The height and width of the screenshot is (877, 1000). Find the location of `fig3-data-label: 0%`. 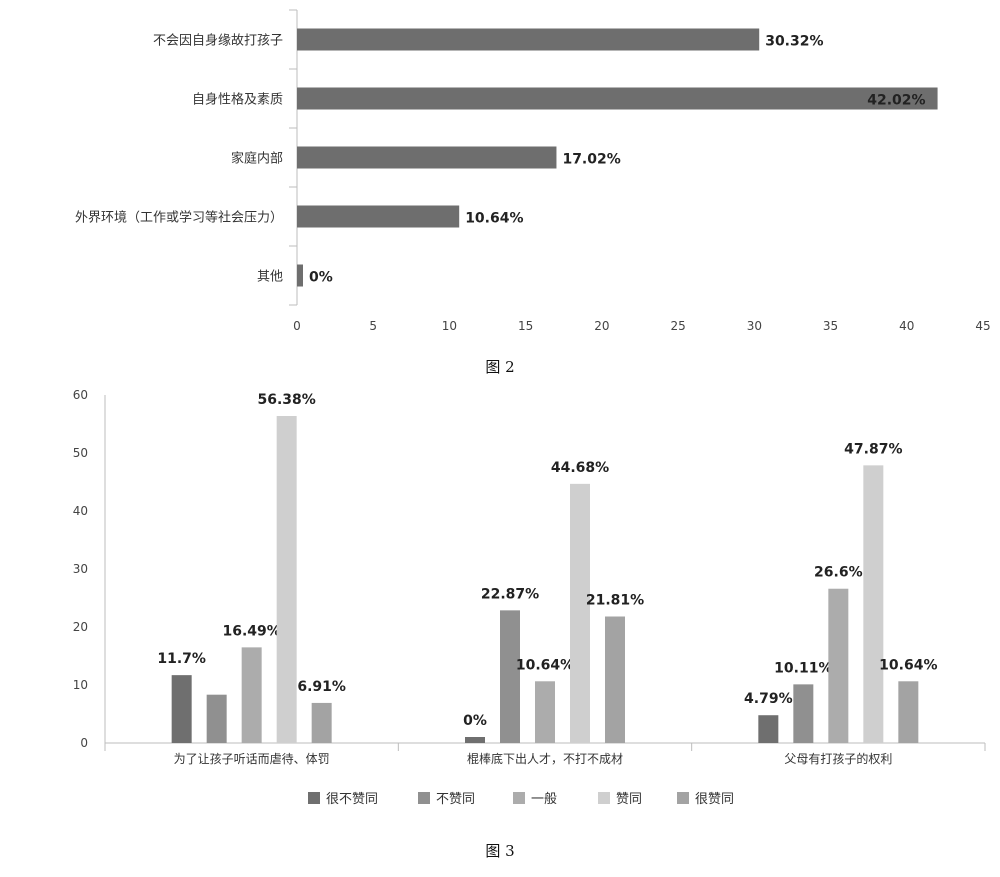

fig3-data-label: 0% is located at coordinates (475, 721).